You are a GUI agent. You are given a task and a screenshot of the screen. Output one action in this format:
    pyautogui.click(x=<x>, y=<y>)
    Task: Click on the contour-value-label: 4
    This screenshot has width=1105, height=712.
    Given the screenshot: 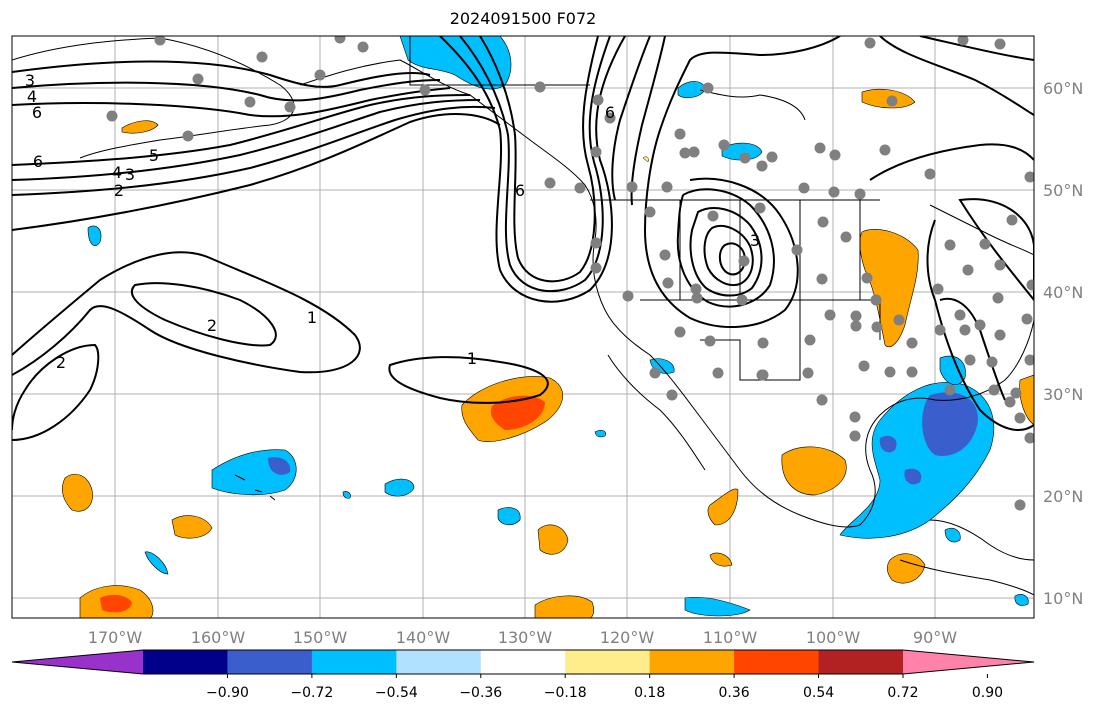 What is the action you would take?
    pyautogui.click(x=32, y=96)
    